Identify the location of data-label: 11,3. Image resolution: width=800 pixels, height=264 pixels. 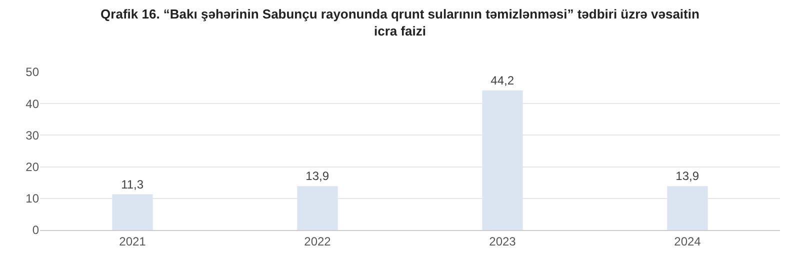
(132, 184).